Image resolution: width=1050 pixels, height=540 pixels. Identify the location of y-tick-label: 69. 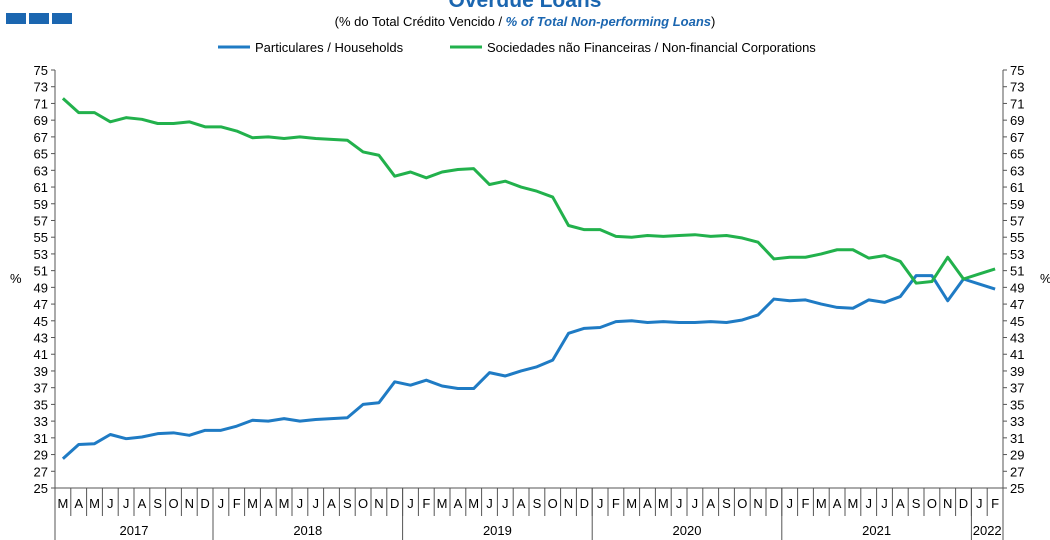
(41, 120).